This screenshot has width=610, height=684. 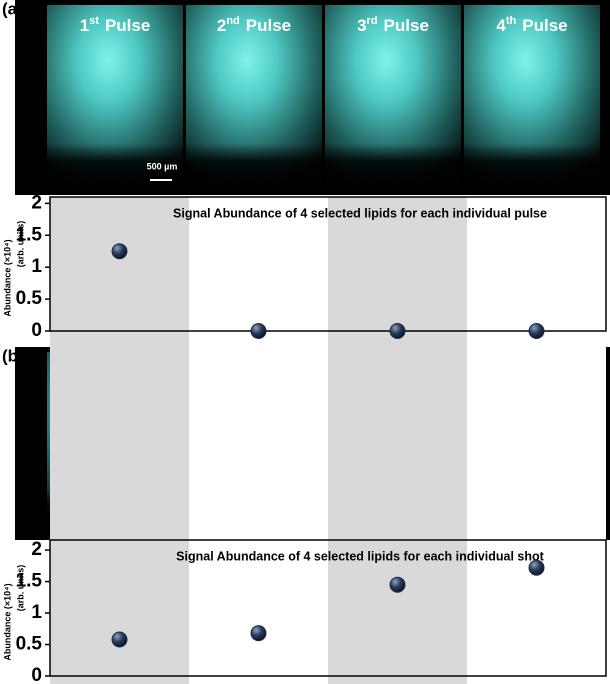 What do you see at coordinates (29, 451) in the screenshot?
I see `condition-label: With Ice Matrix` at bounding box center [29, 451].